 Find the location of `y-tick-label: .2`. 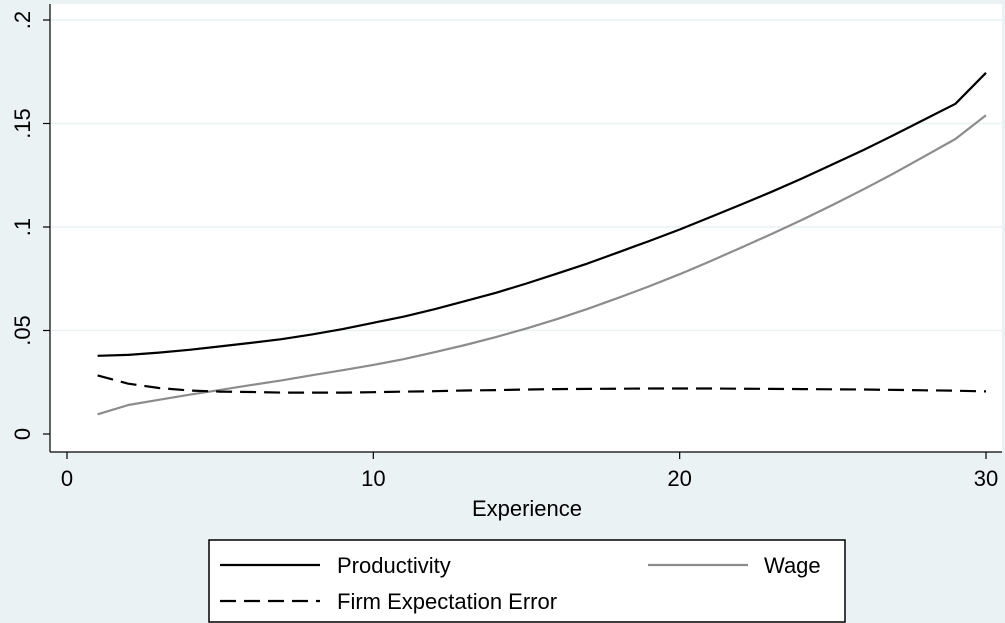

y-tick-label: .2 is located at coordinates (22, 20).